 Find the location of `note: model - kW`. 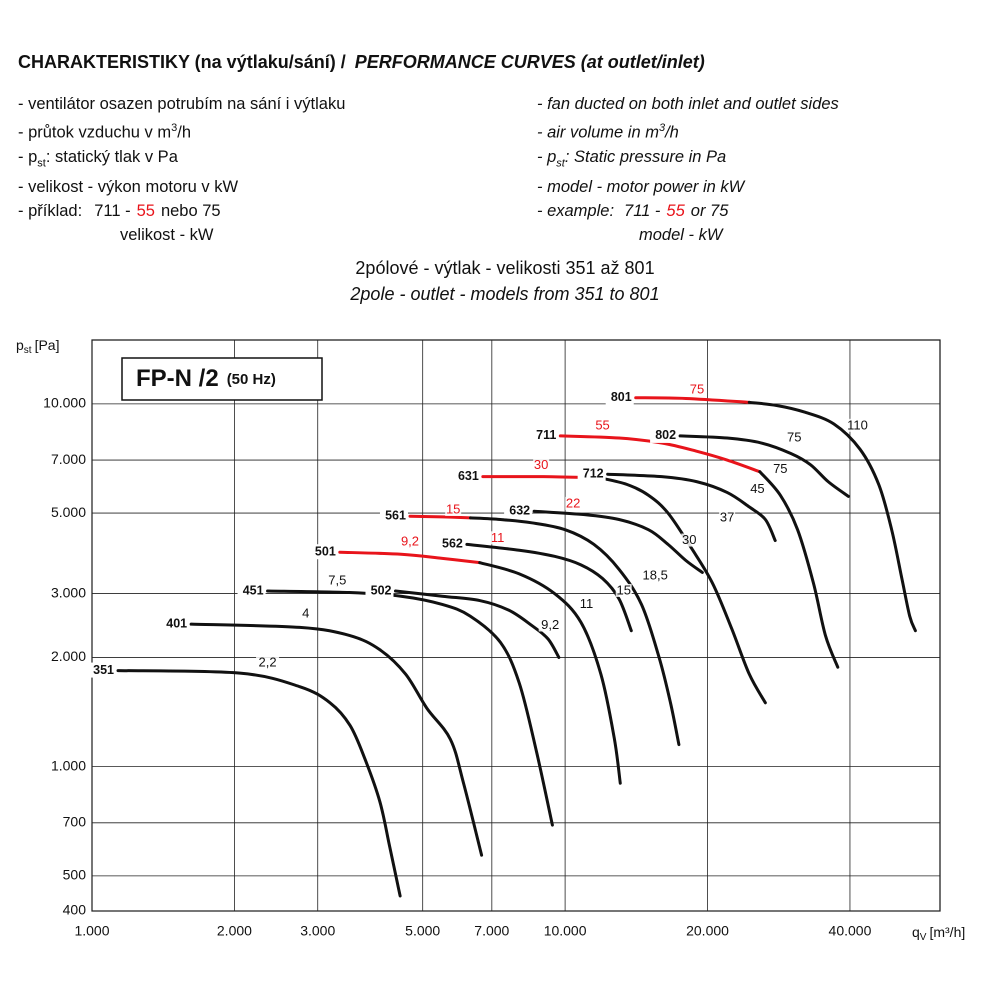

note: model - kW is located at coordinates (688, 235).